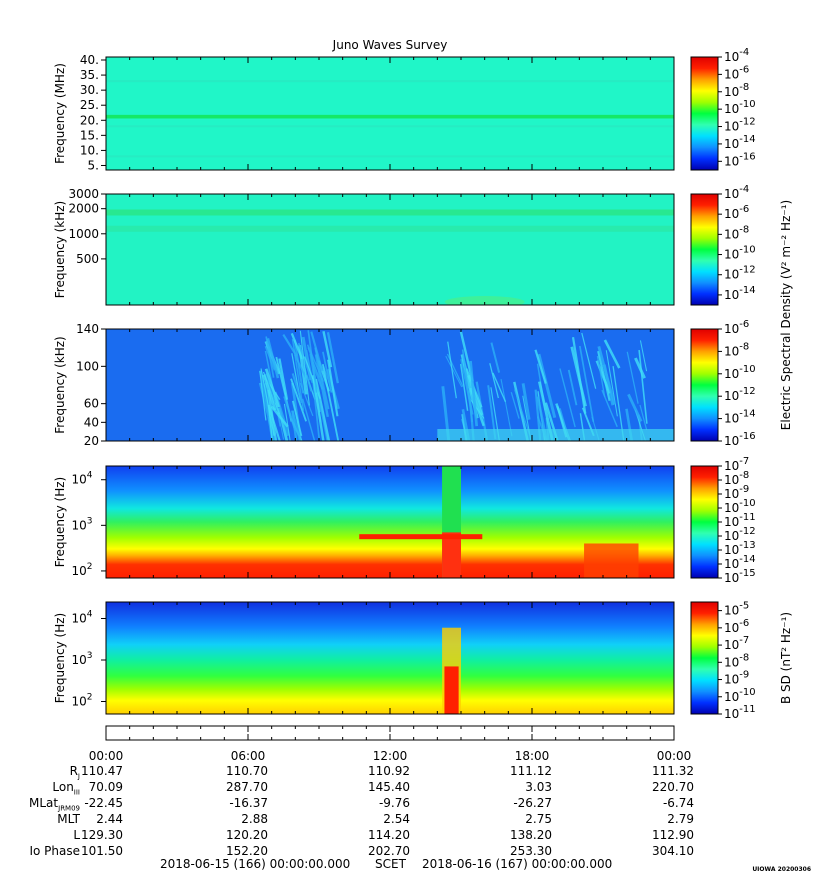  What do you see at coordinates (611, 560) in the screenshot?
I see `late-patch` at bounding box center [611, 560].